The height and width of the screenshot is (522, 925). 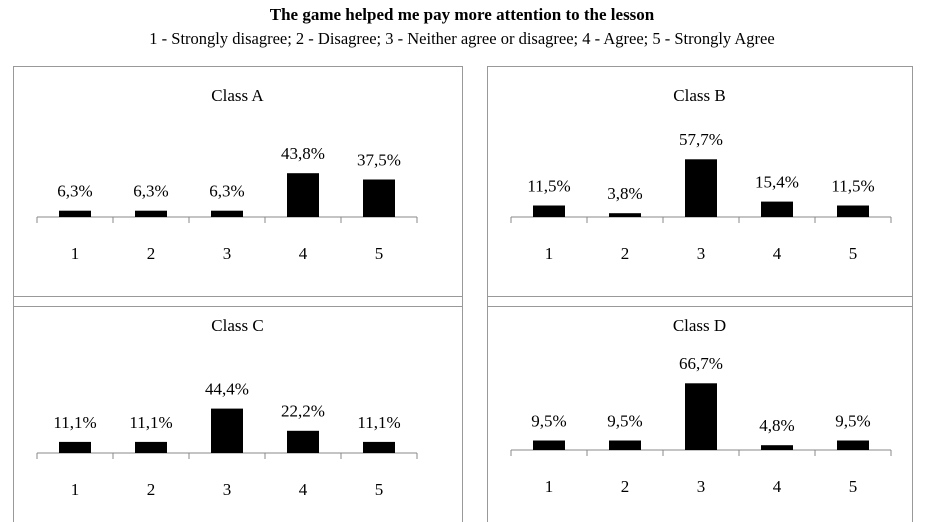 What do you see at coordinates (379, 159) in the screenshot?
I see `value-label: 37,5%` at bounding box center [379, 159].